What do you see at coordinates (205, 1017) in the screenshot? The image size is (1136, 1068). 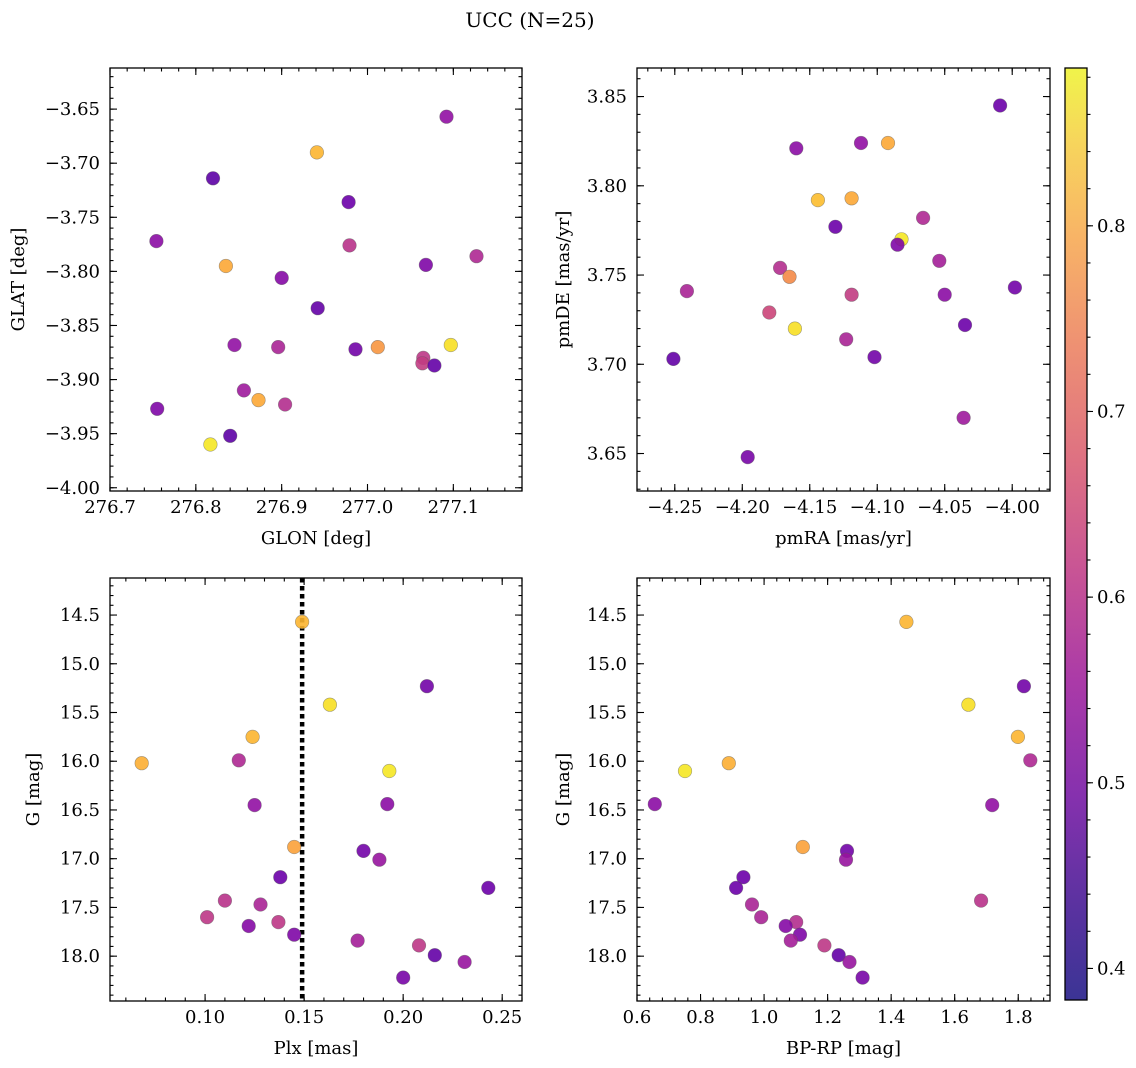 I see `x-tick-label: 0.10` at bounding box center [205, 1017].